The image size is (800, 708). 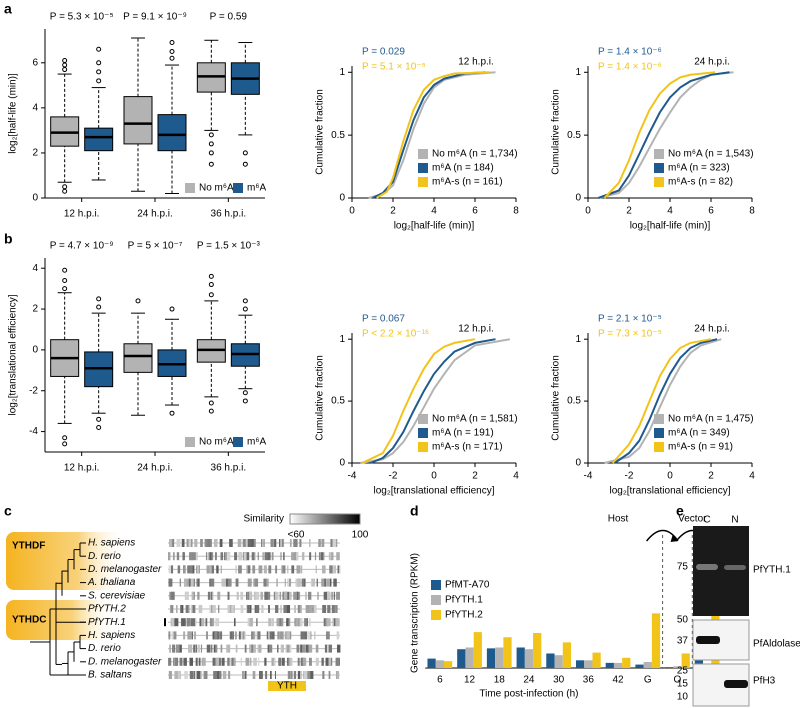 What do you see at coordinates (463, 168) in the screenshot?
I see `legend-label: m⁶A (n = 184)` at bounding box center [463, 168].